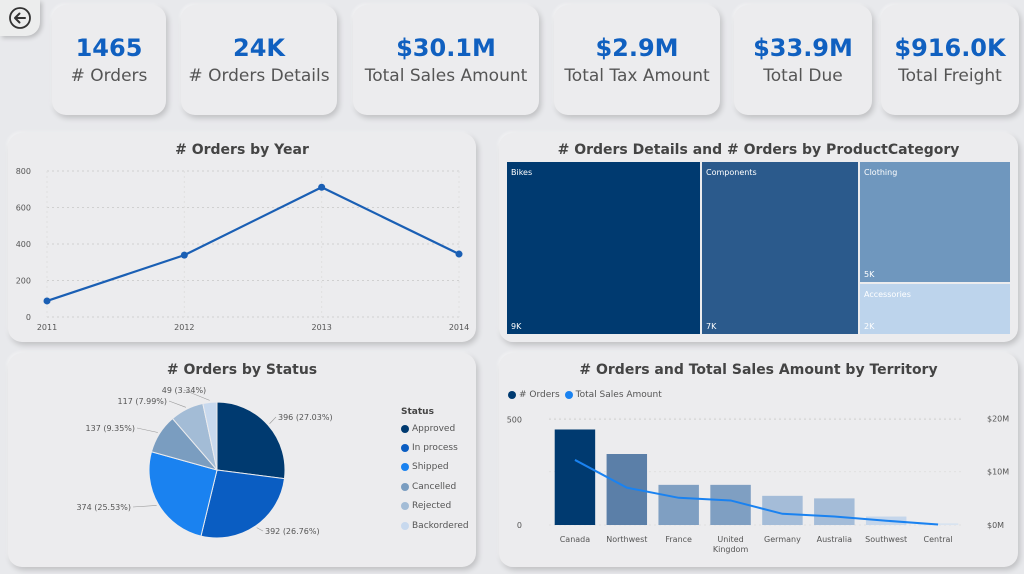  I want to click on legend-item: Cancelled, so click(435, 486).